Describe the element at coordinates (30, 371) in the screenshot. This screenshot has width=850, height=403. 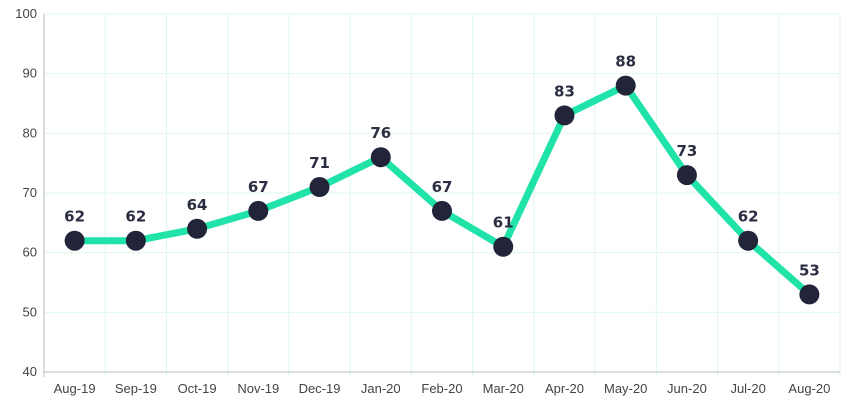
I see `y-tick-label: 40` at that location.